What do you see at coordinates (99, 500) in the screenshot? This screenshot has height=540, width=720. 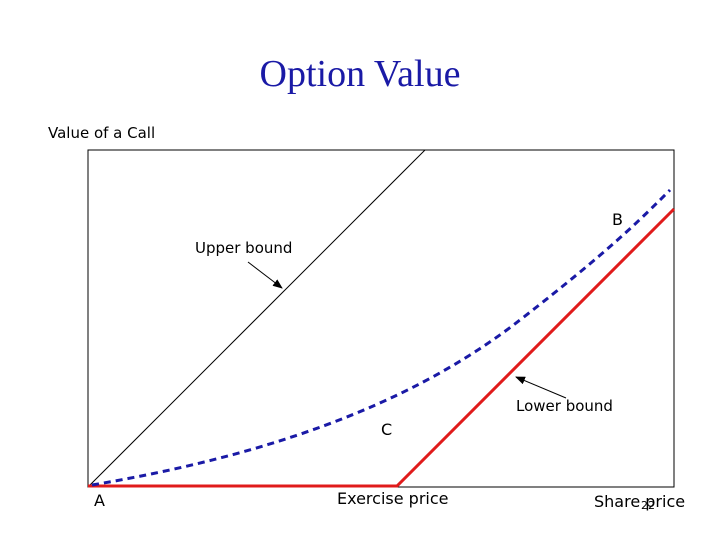 I see `point-a-label: A` at bounding box center [99, 500].